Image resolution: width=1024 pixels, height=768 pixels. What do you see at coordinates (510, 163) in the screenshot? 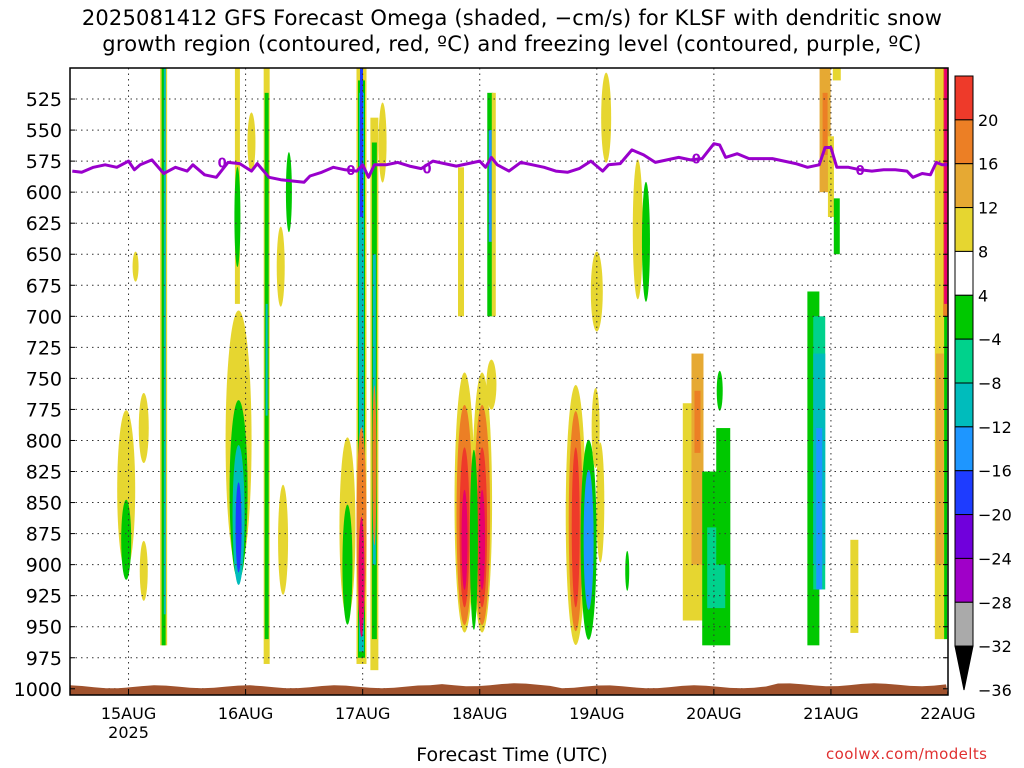
I see `freezing-level-line` at bounding box center [510, 163].